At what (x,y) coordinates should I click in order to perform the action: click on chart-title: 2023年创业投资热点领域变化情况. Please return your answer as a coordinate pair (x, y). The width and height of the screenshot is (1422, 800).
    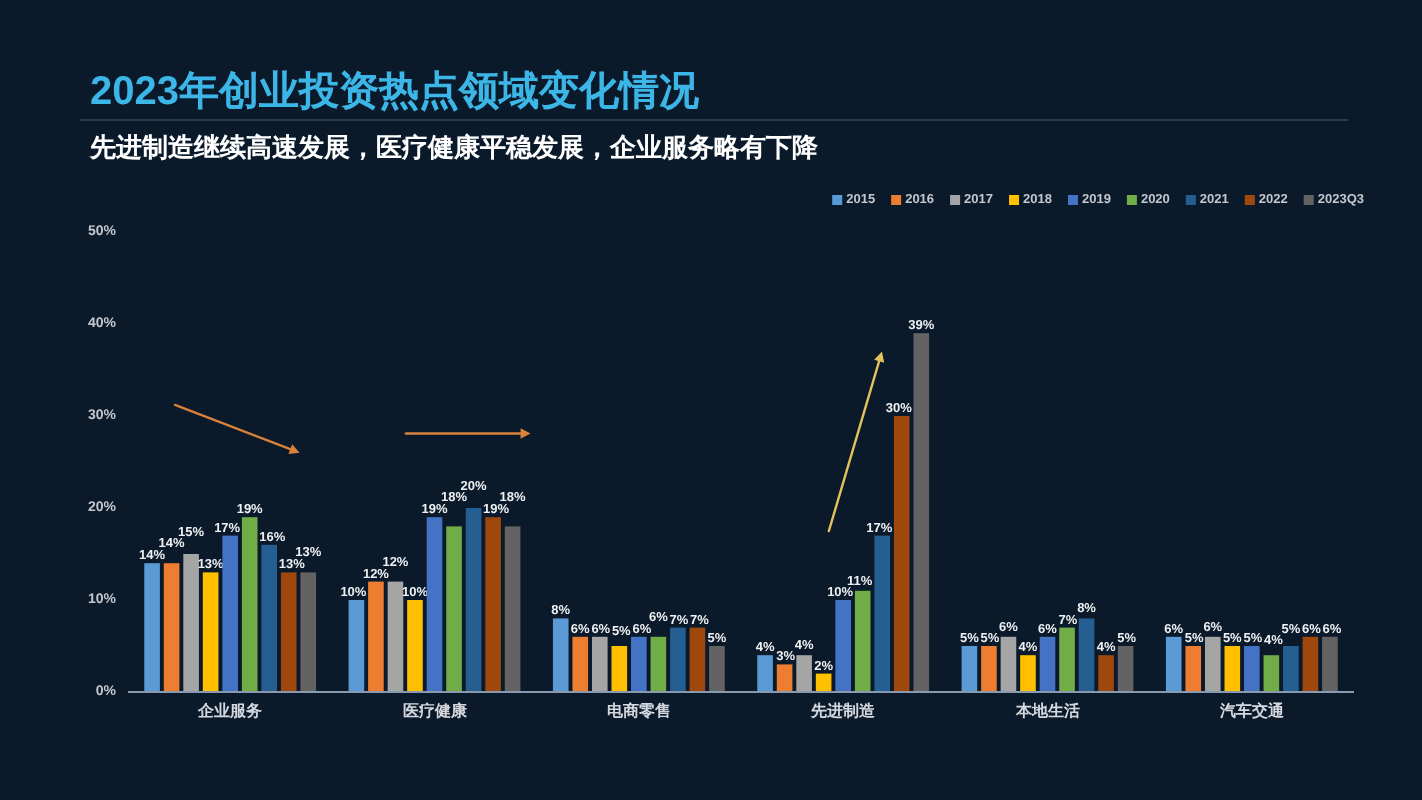
    Looking at the image, I should click on (395, 91).